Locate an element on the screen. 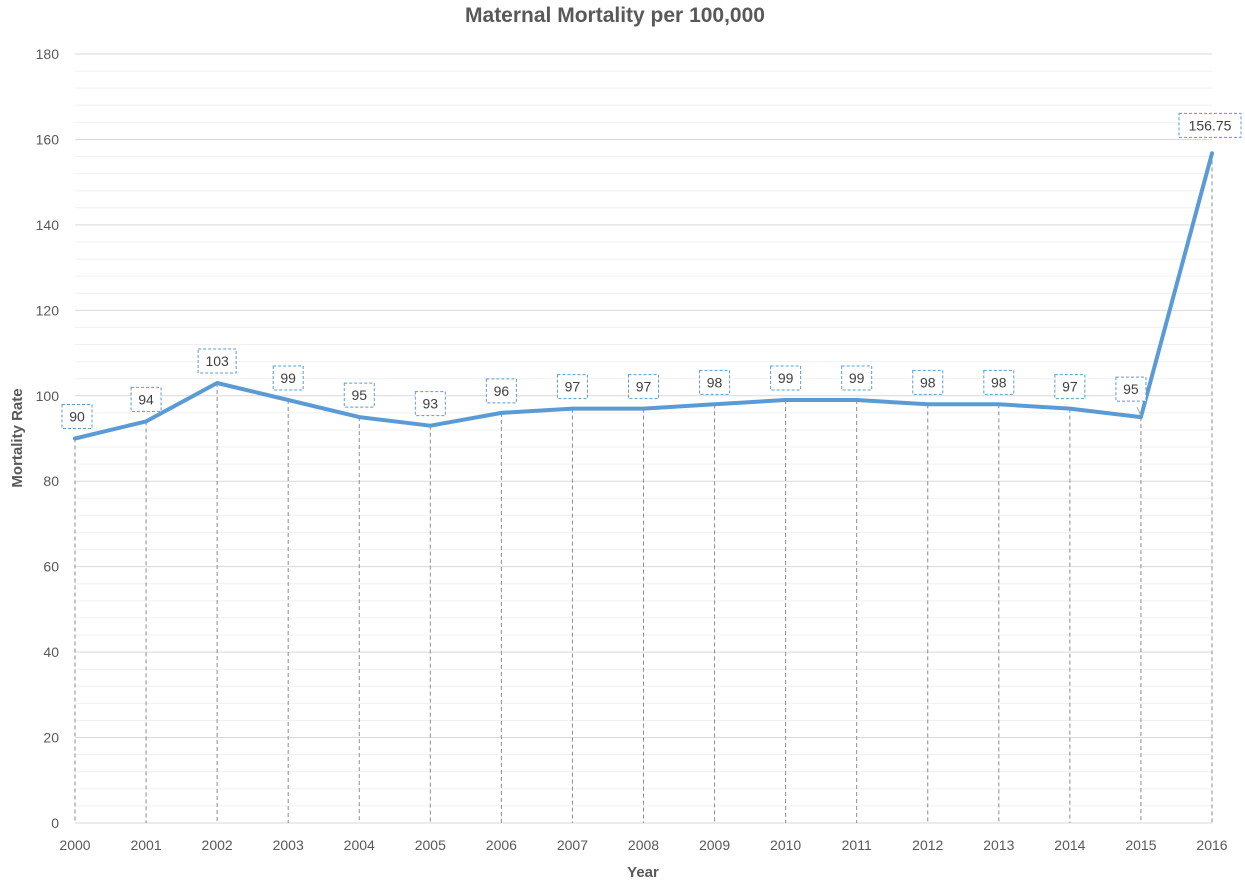 This screenshot has width=1245, height=893. chart-title: Maternal Mortality per 100,000 is located at coordinates (615, 15).